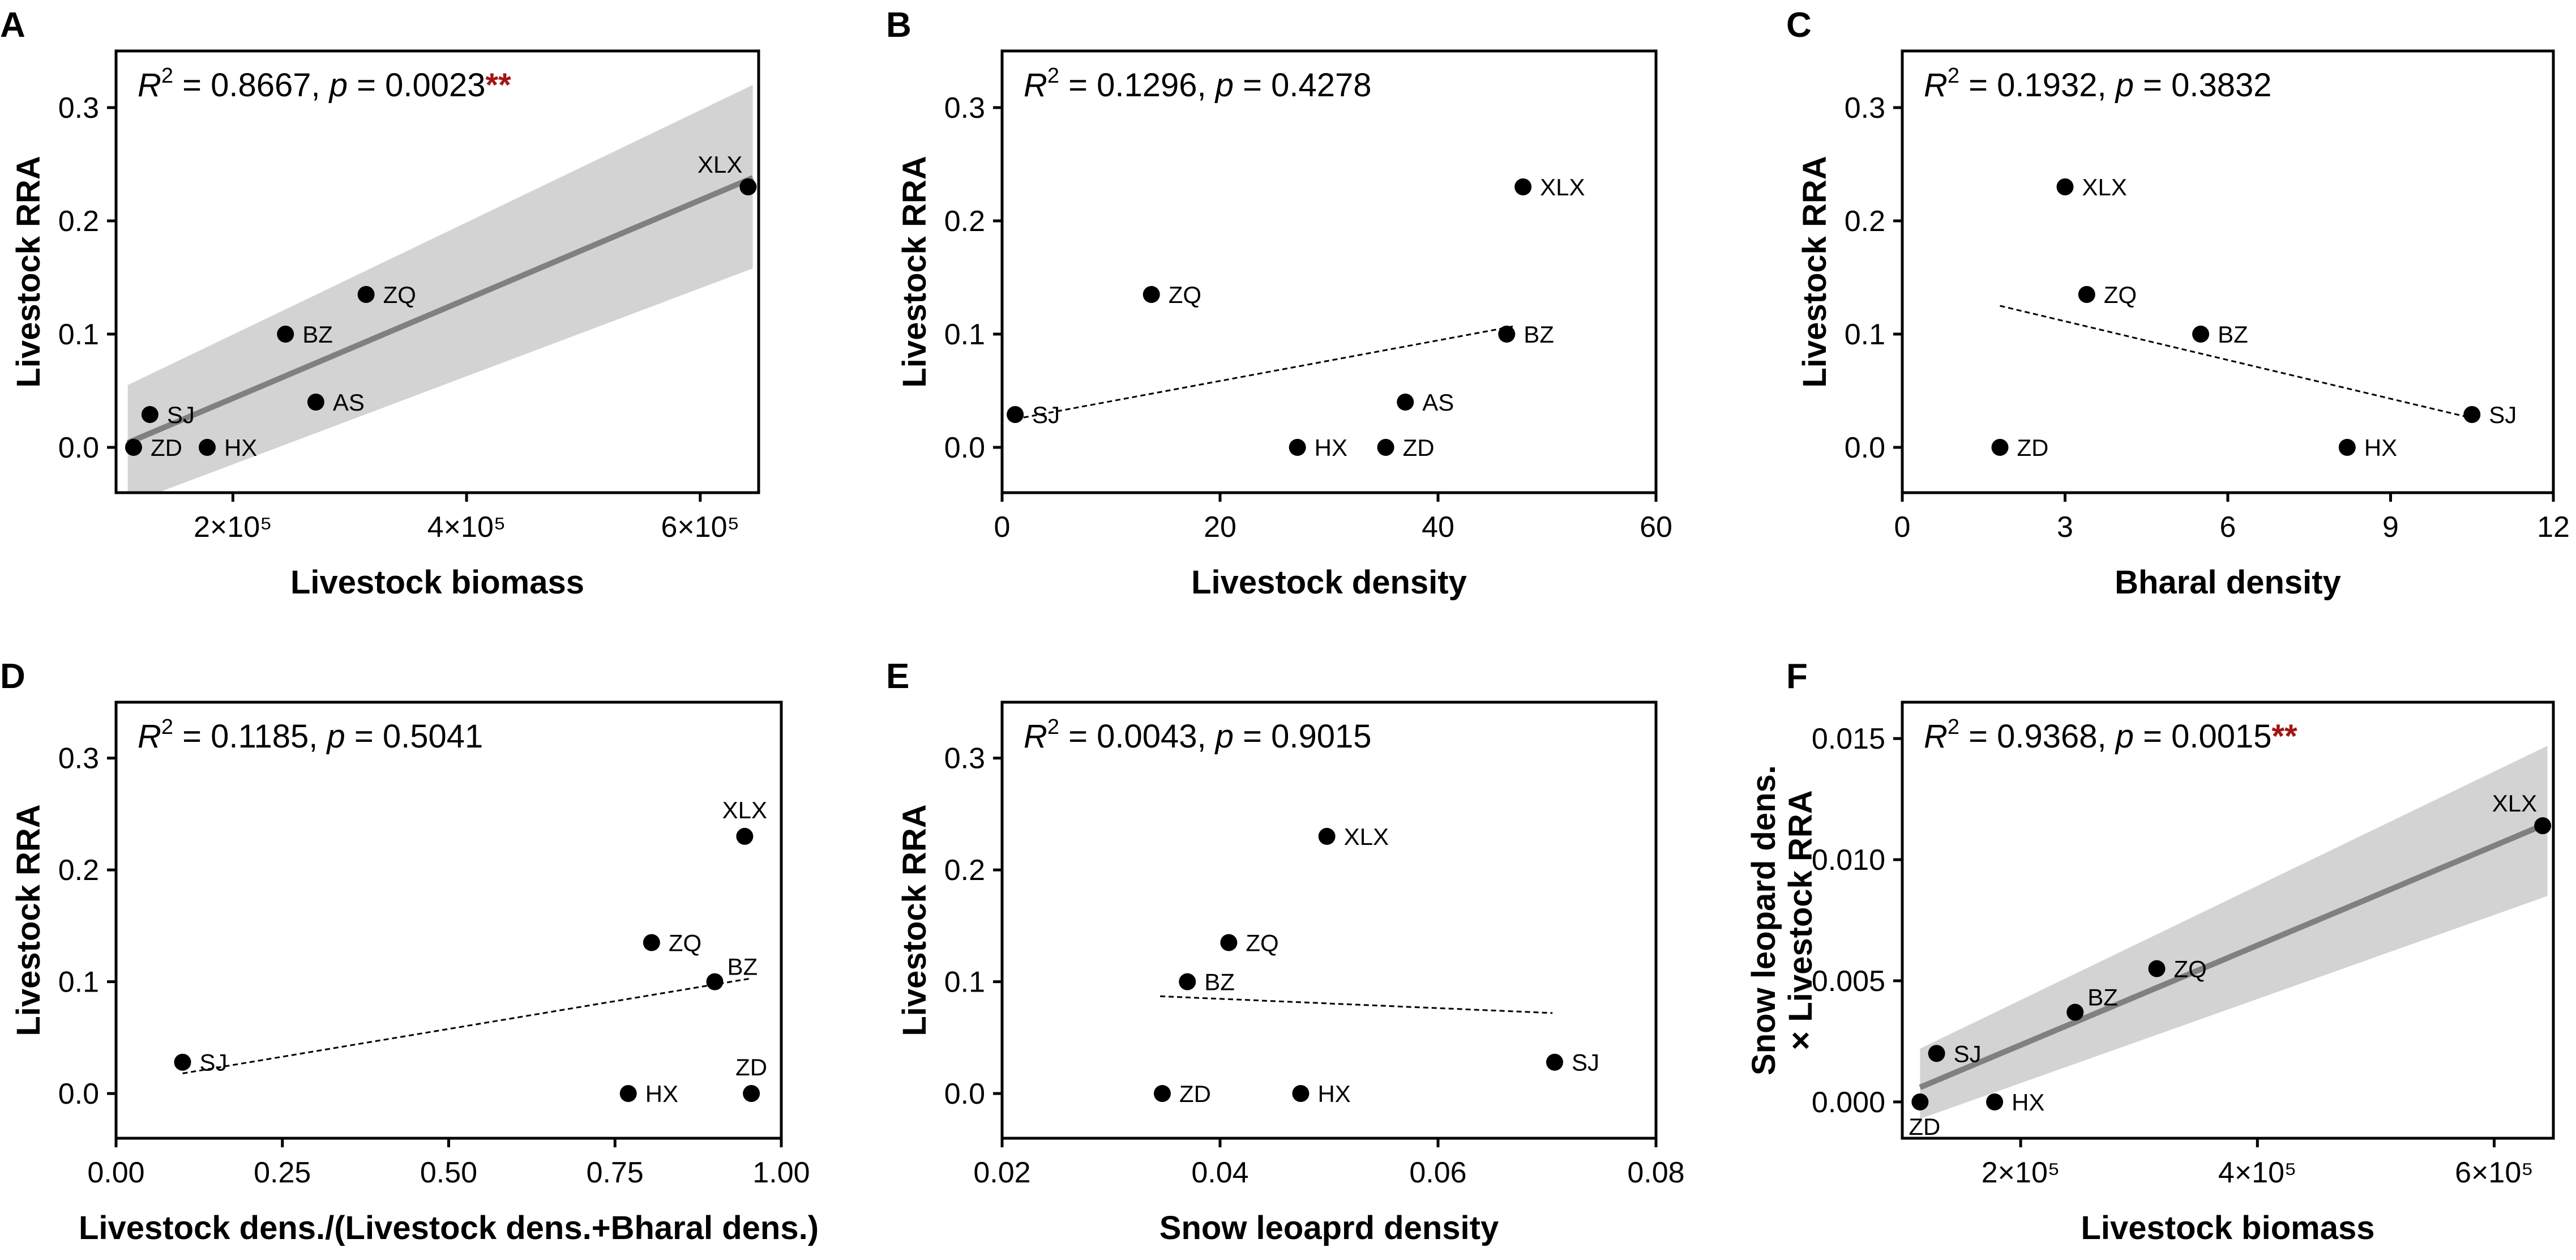 The height and width of the screenshot is (1260, 2576). Describe the element at coordinates (2037, 736) in the screenshot. I see `r2-value: = 0.9368,` at that location.